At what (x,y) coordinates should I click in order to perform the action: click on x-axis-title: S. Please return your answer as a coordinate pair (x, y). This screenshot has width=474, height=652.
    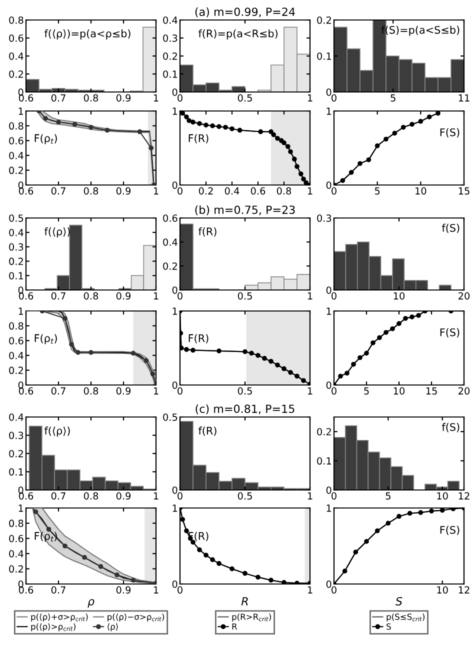
    Looking at the image, I should click on (399, 601).